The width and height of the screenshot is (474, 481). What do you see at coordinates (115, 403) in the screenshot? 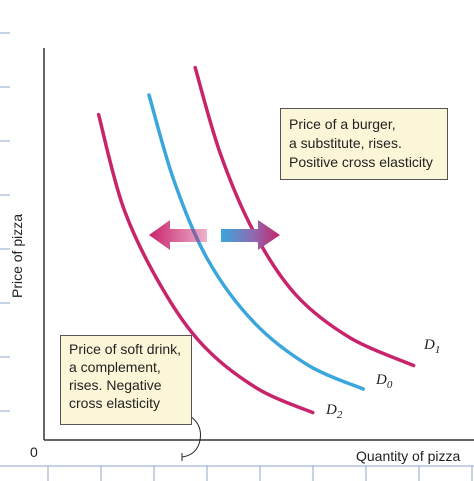
I see `annotation-line: cross elasticity` at bounding box center [115, 403].